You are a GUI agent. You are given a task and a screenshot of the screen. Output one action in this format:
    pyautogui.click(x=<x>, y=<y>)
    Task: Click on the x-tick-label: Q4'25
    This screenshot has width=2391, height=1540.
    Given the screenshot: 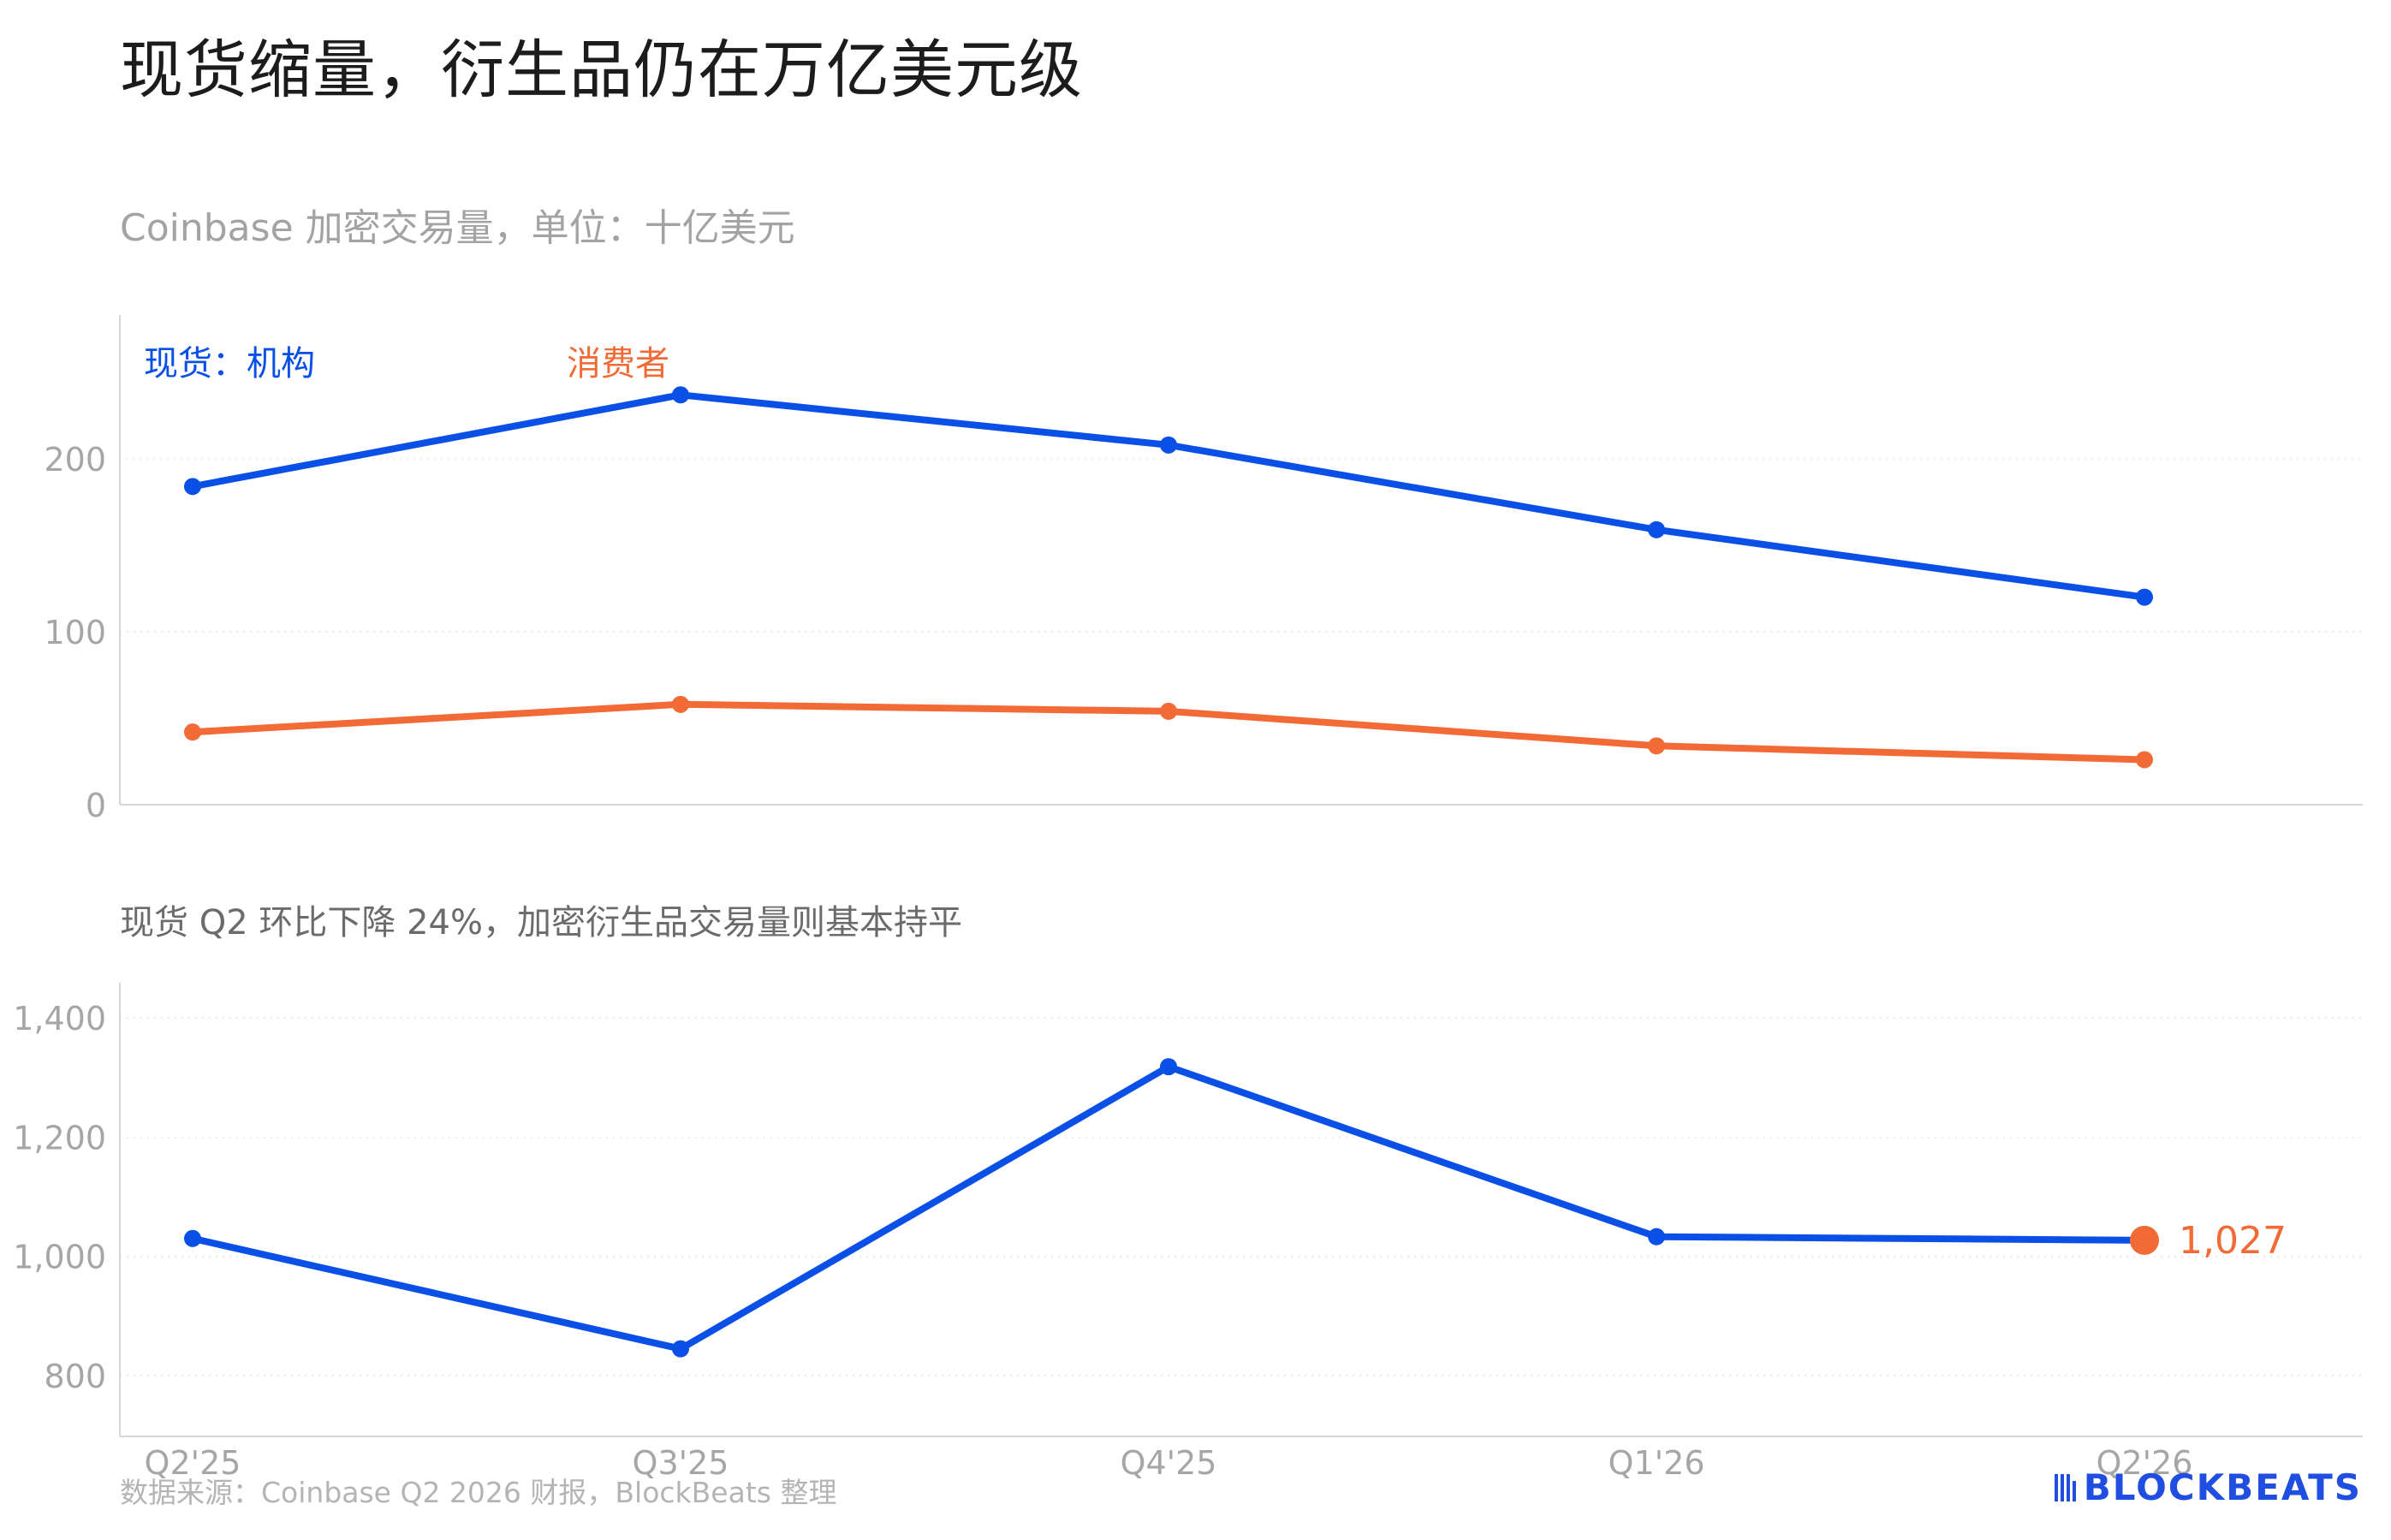 What is the action you would take?
    pyautogui.click(x=1169, y=1463)
    